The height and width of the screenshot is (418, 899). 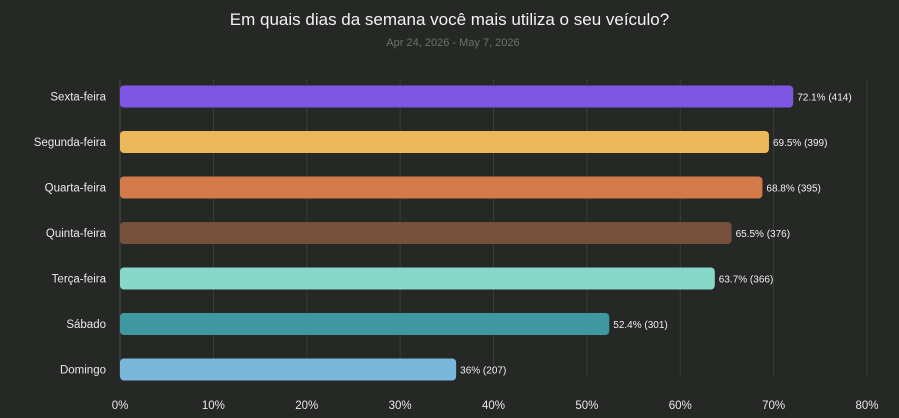 What do you see at coordinates (824, 98) in the screenshot?
I see `data-label: 72.1% (414)` at bounding box center [824, 98].